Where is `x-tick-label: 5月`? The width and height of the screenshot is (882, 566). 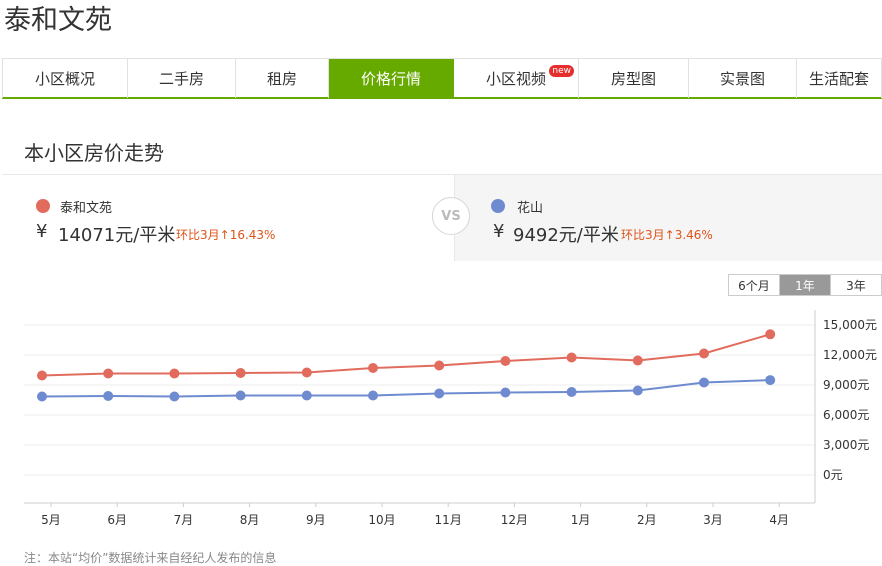 x-tick-label: 5月 is located at coordinates (51, 520).